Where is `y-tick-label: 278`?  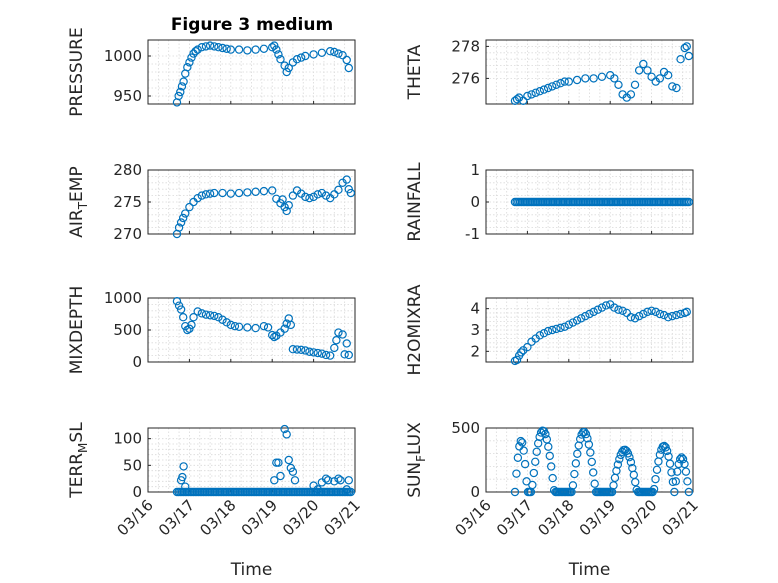
y-tick-label: 278 is located at coordinates (465, 46).